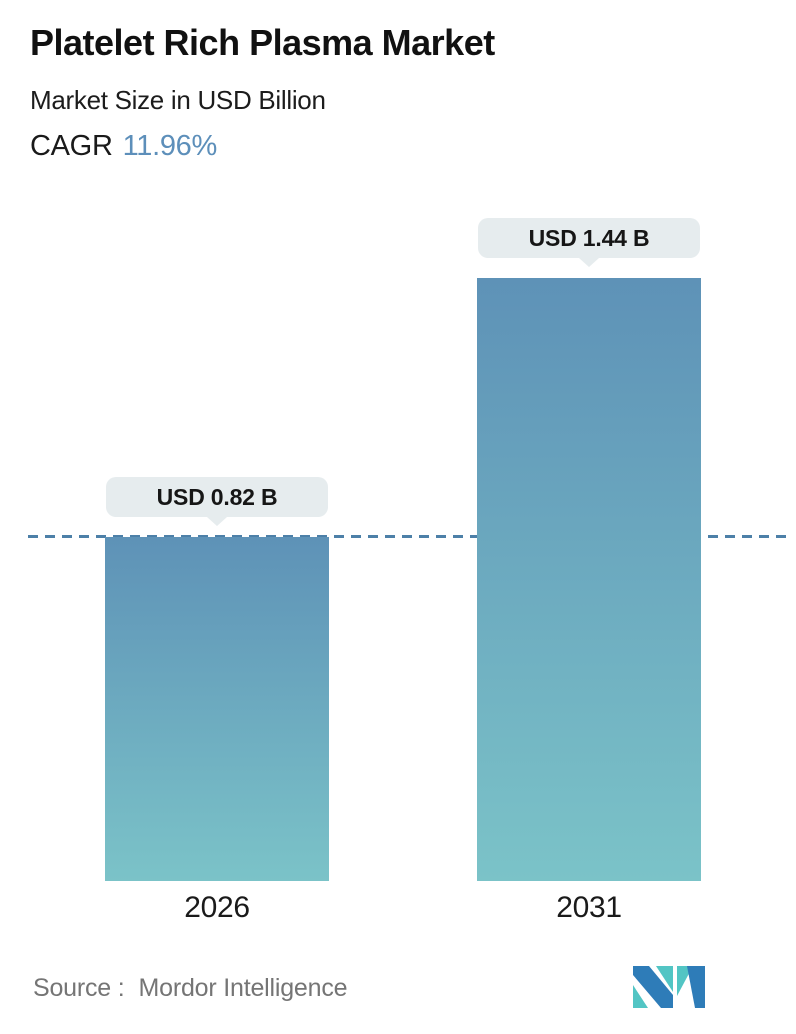 Image resolution: width=796 pixels, height=1034 pixels. Describe the element at coordinates (217, 907) in the screenshot. I see `axis-label-2026: 2026` at that location.